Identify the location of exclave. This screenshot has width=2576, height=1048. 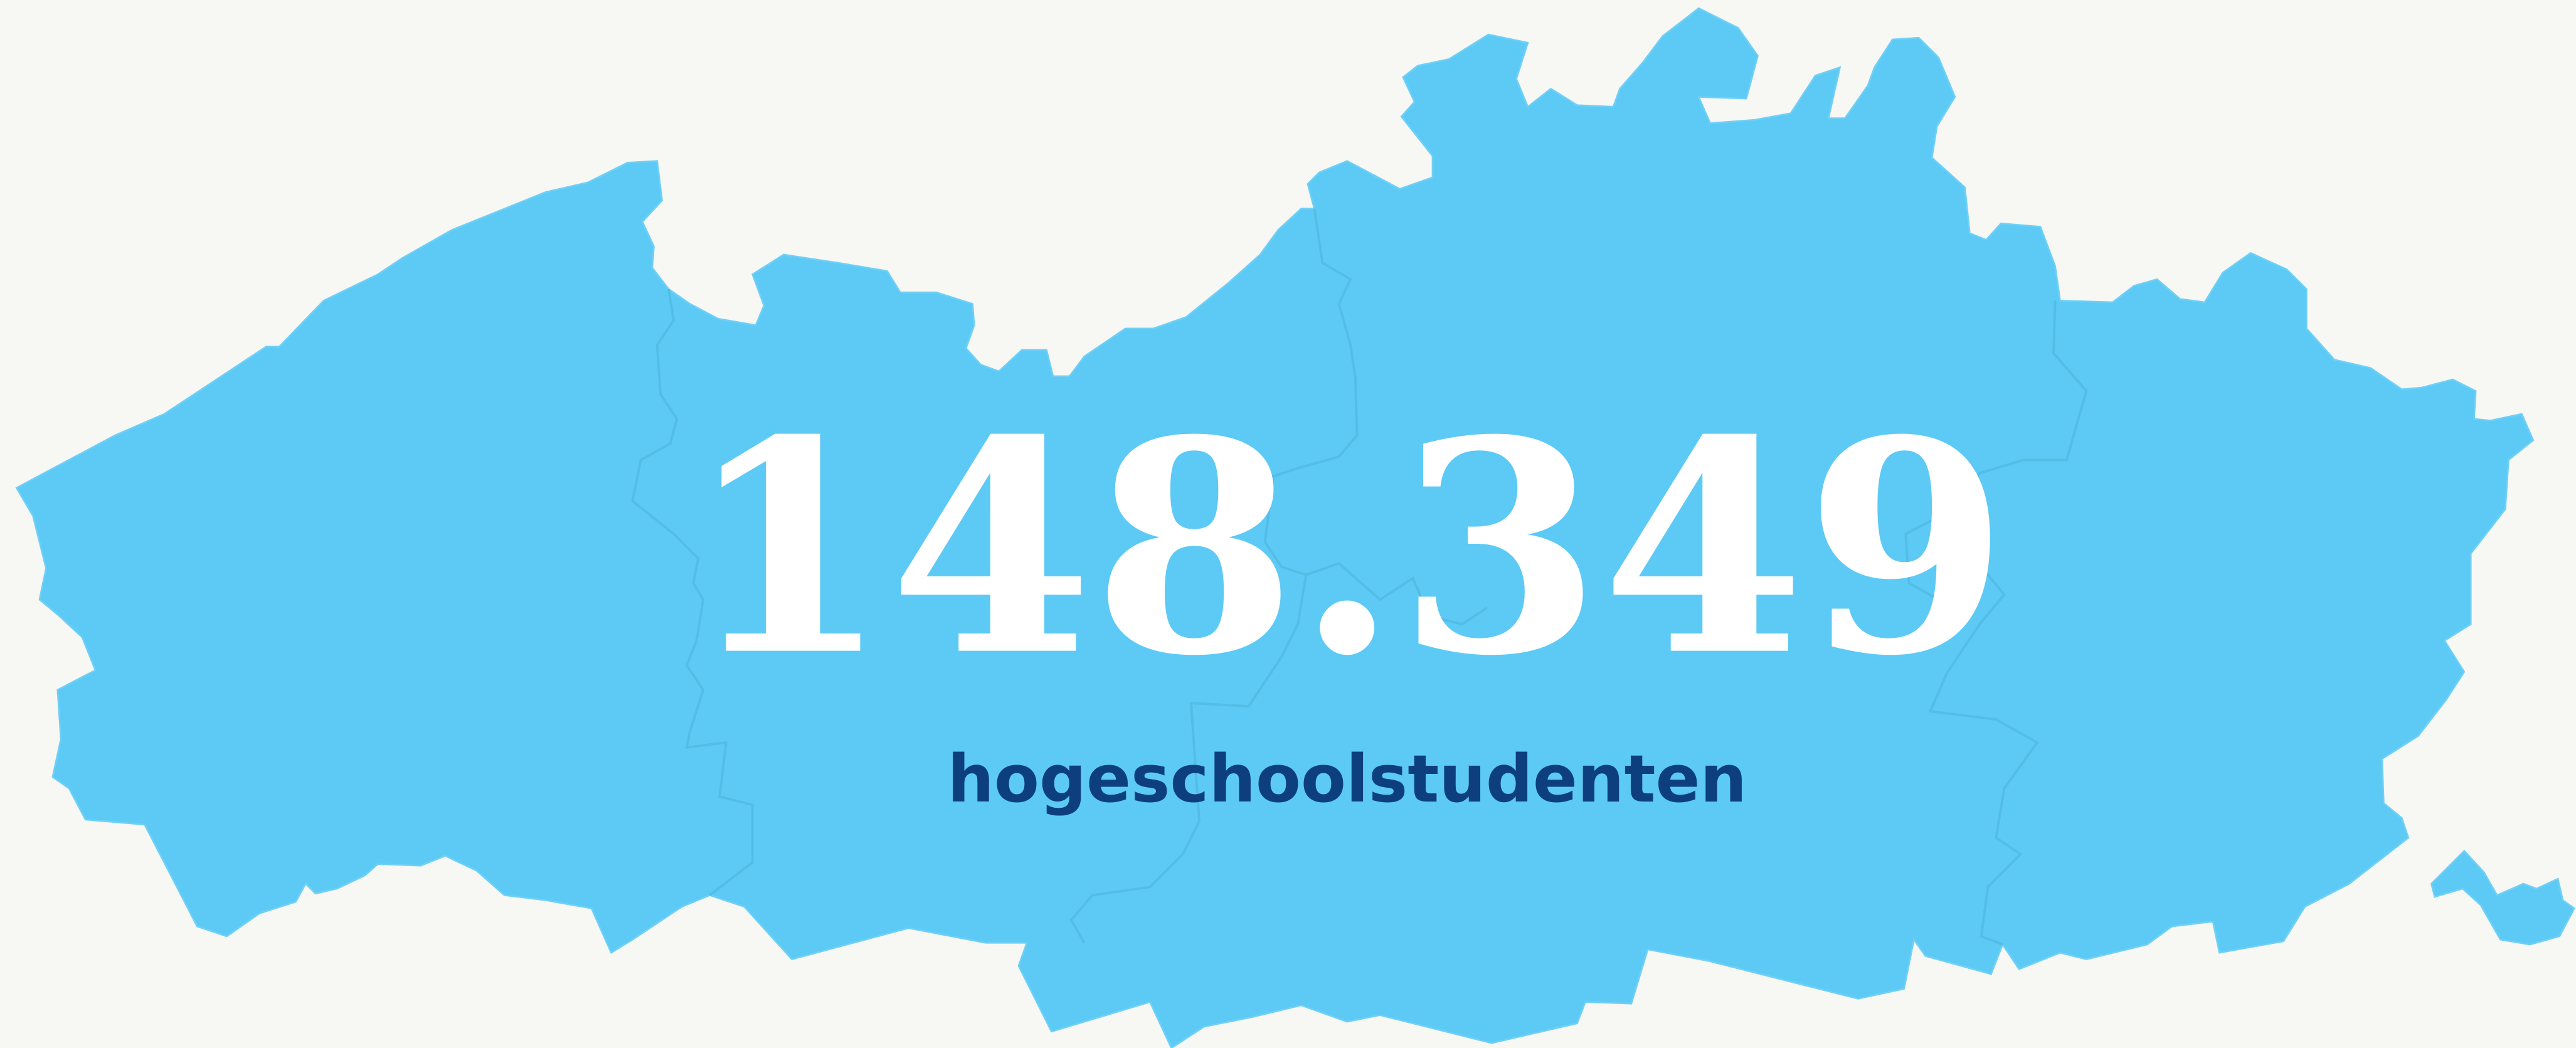
(2502, 897).